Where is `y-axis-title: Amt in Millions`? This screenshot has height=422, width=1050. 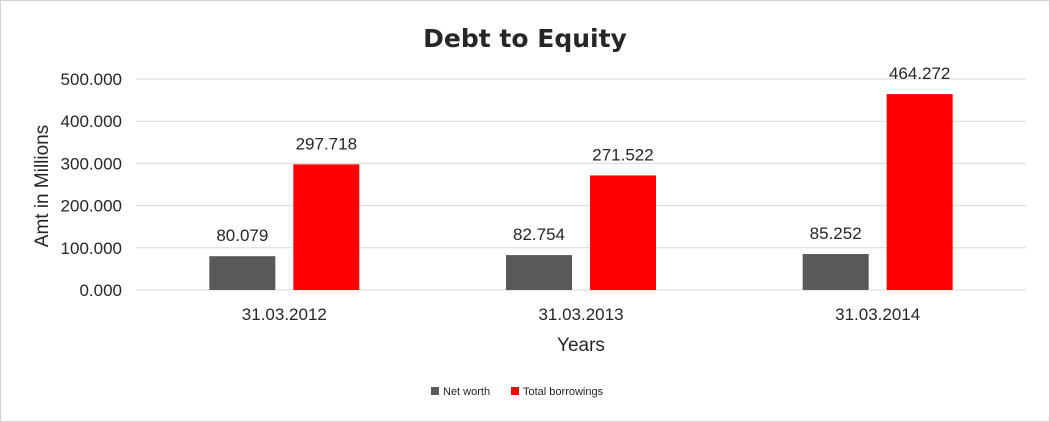 y-axis-title: Amt in Millions is located at coordinates (42, 186).